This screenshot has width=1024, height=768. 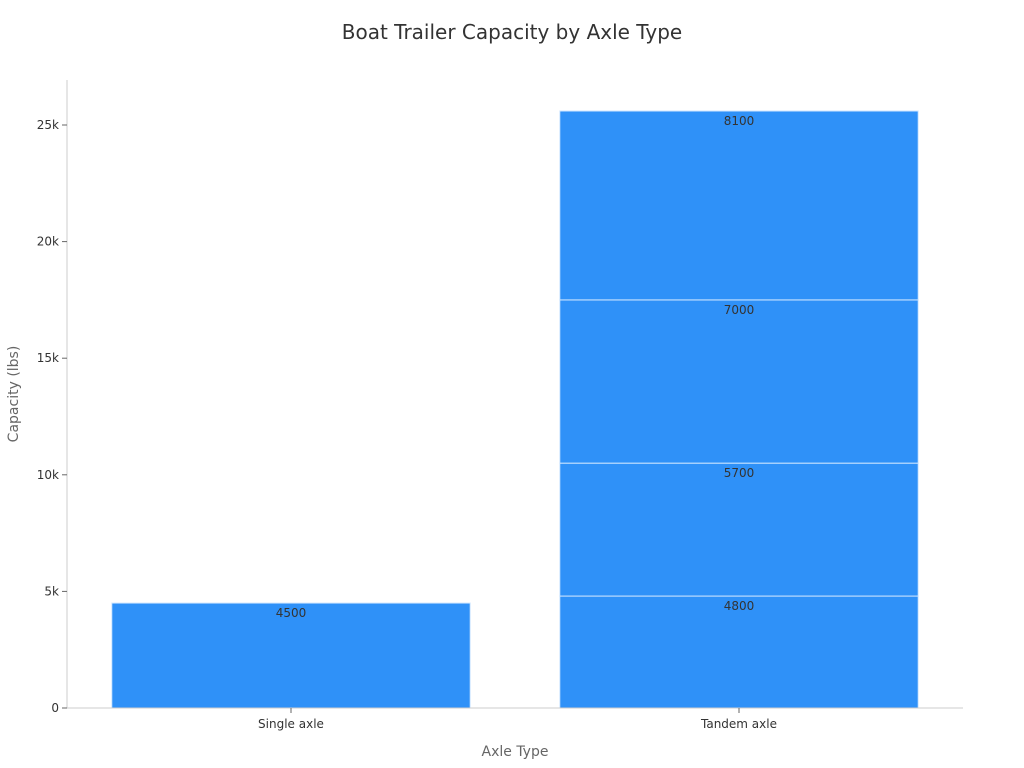 What do you see at coordinates (512, 32) in the screenshot?
I see `chart-title: Boat Trailer Capacity by Axle Type` at bounding box center [512, 32].